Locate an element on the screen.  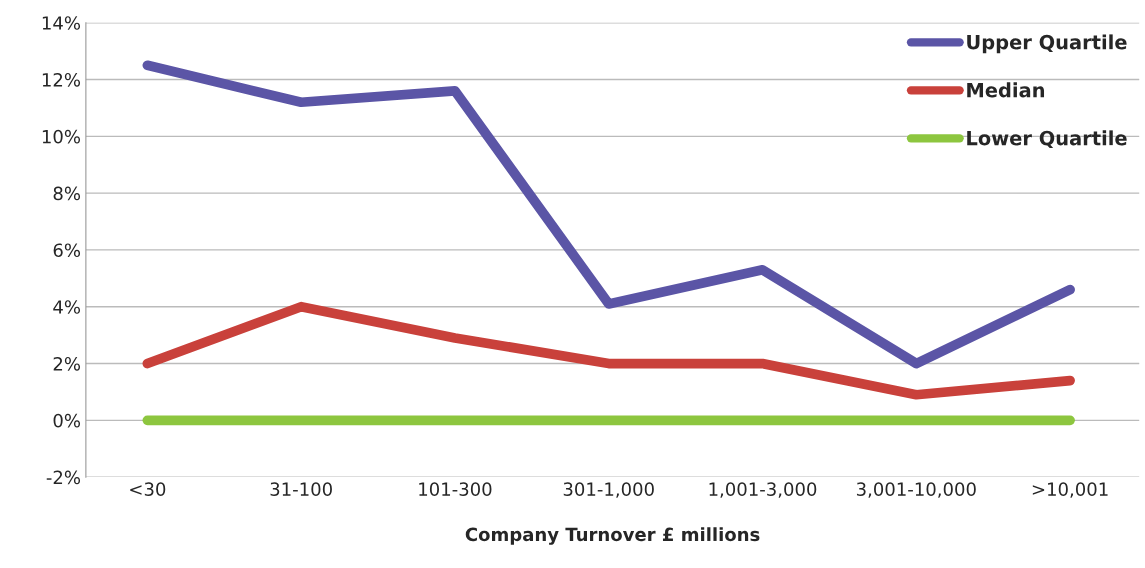
x-tick-label: >10,001 is located at coordinates (1070, 490).